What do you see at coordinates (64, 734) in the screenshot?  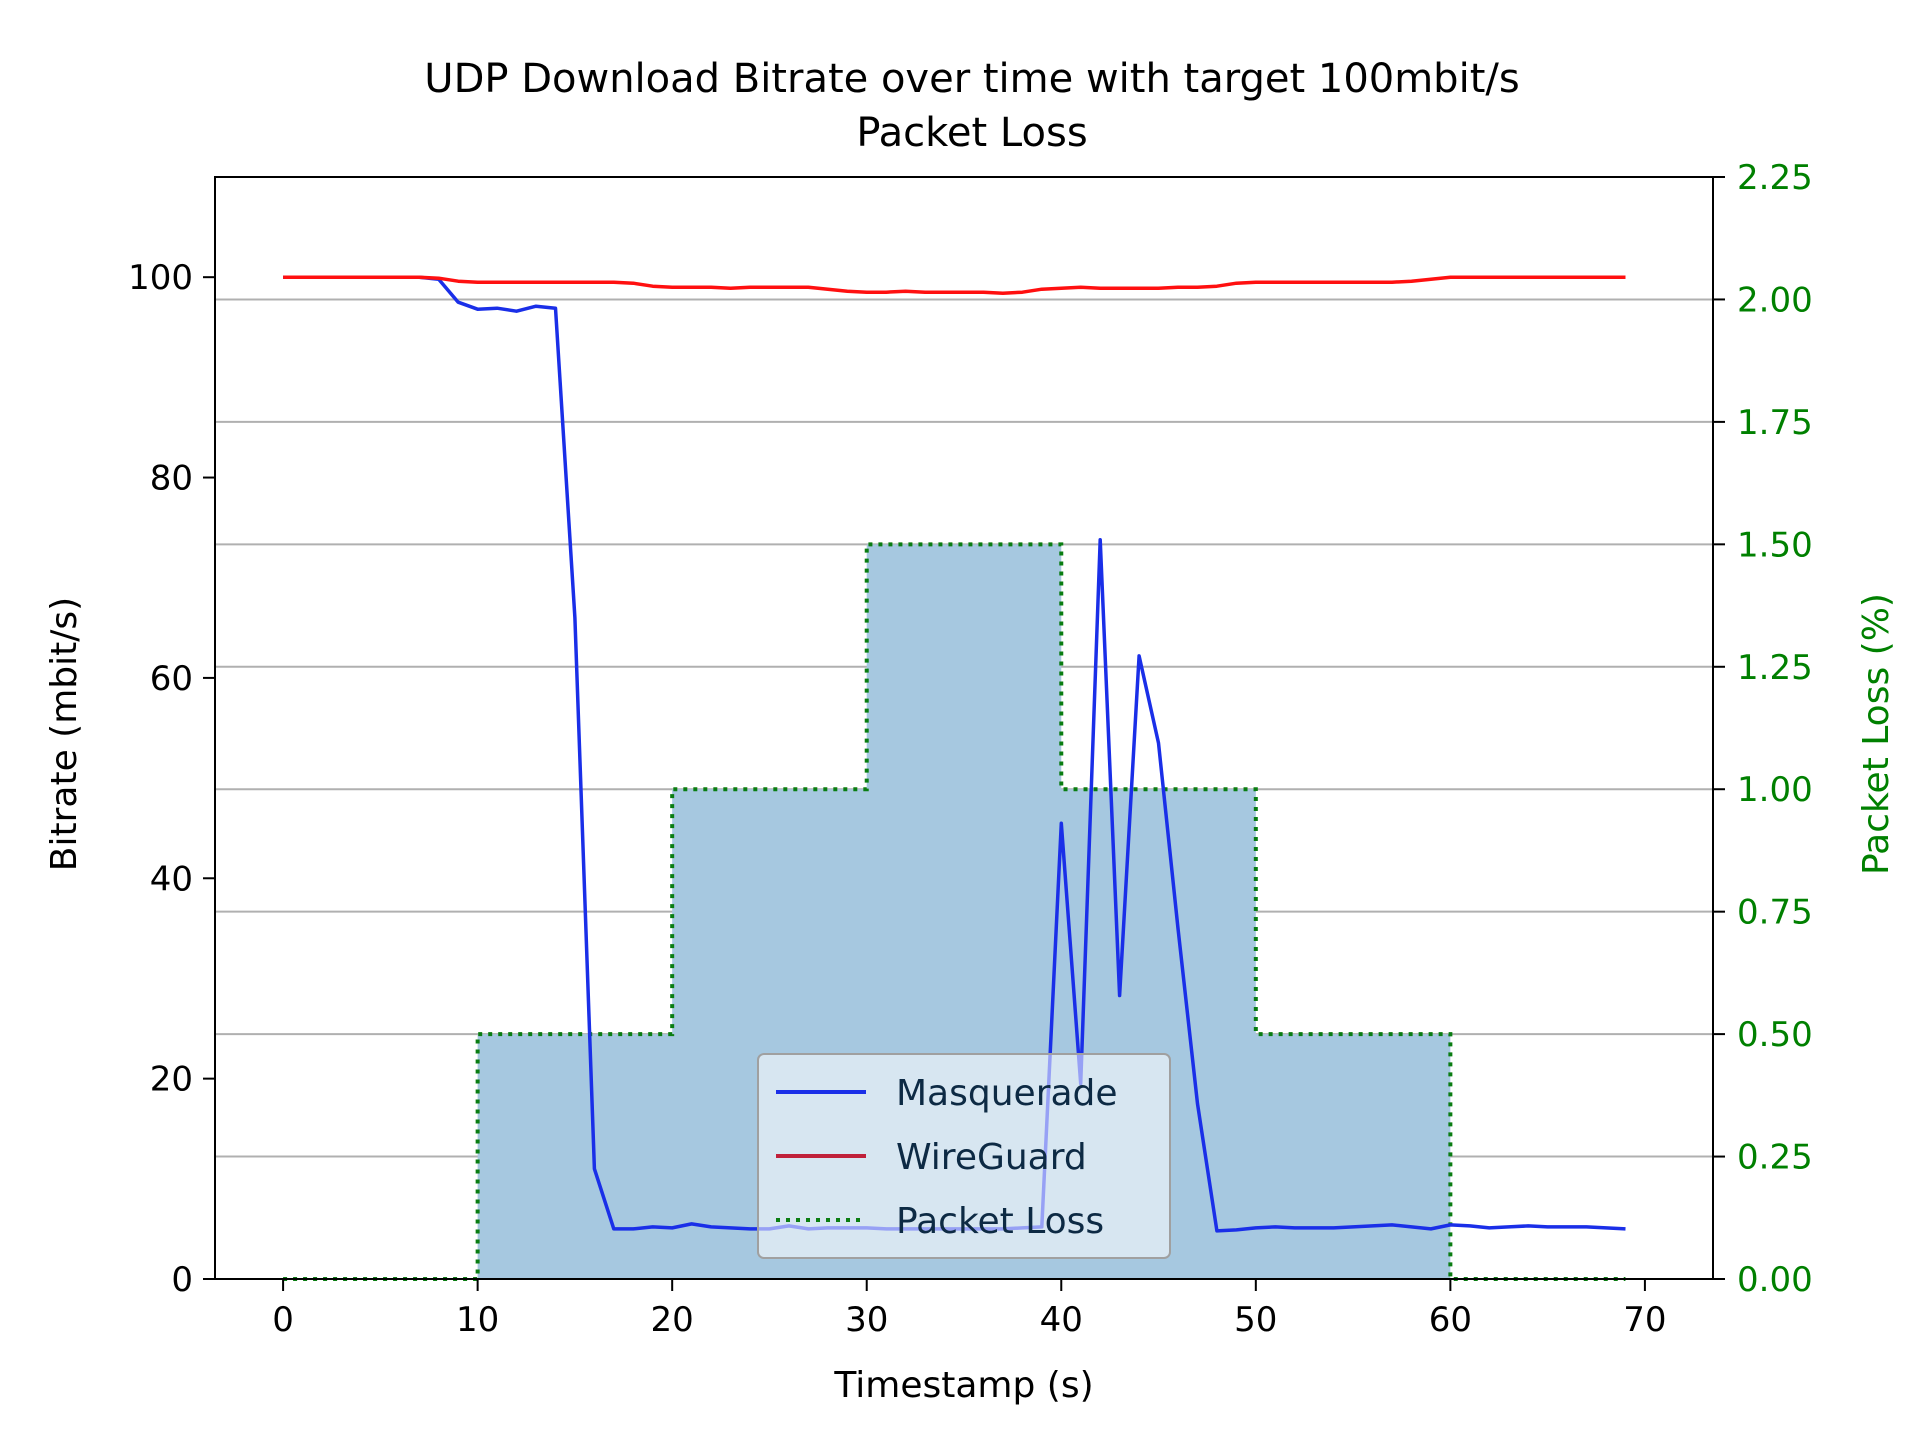 I see `y-axis-label: Bitrate (mbit/s)` at bounding box center [64, 734].